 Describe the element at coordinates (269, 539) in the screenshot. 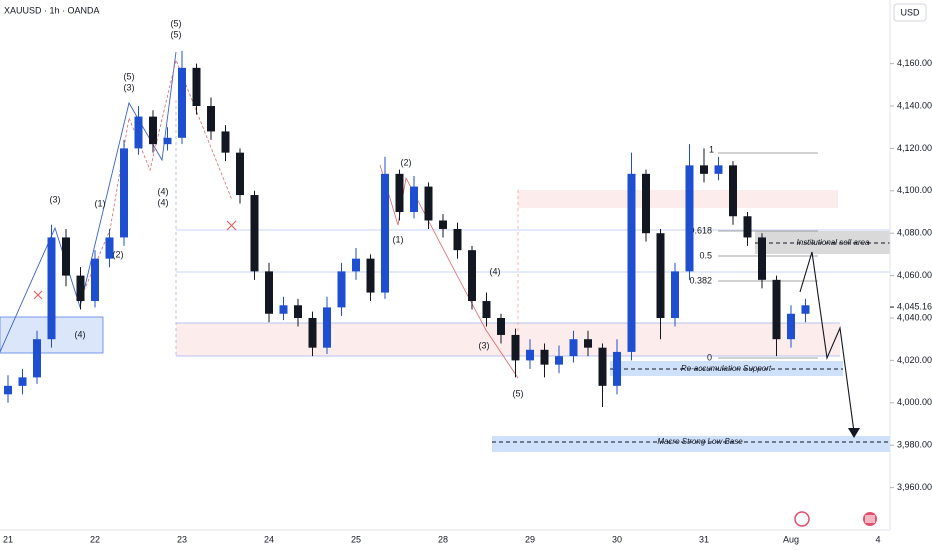

I see `x-tick-label: 24` at that location.